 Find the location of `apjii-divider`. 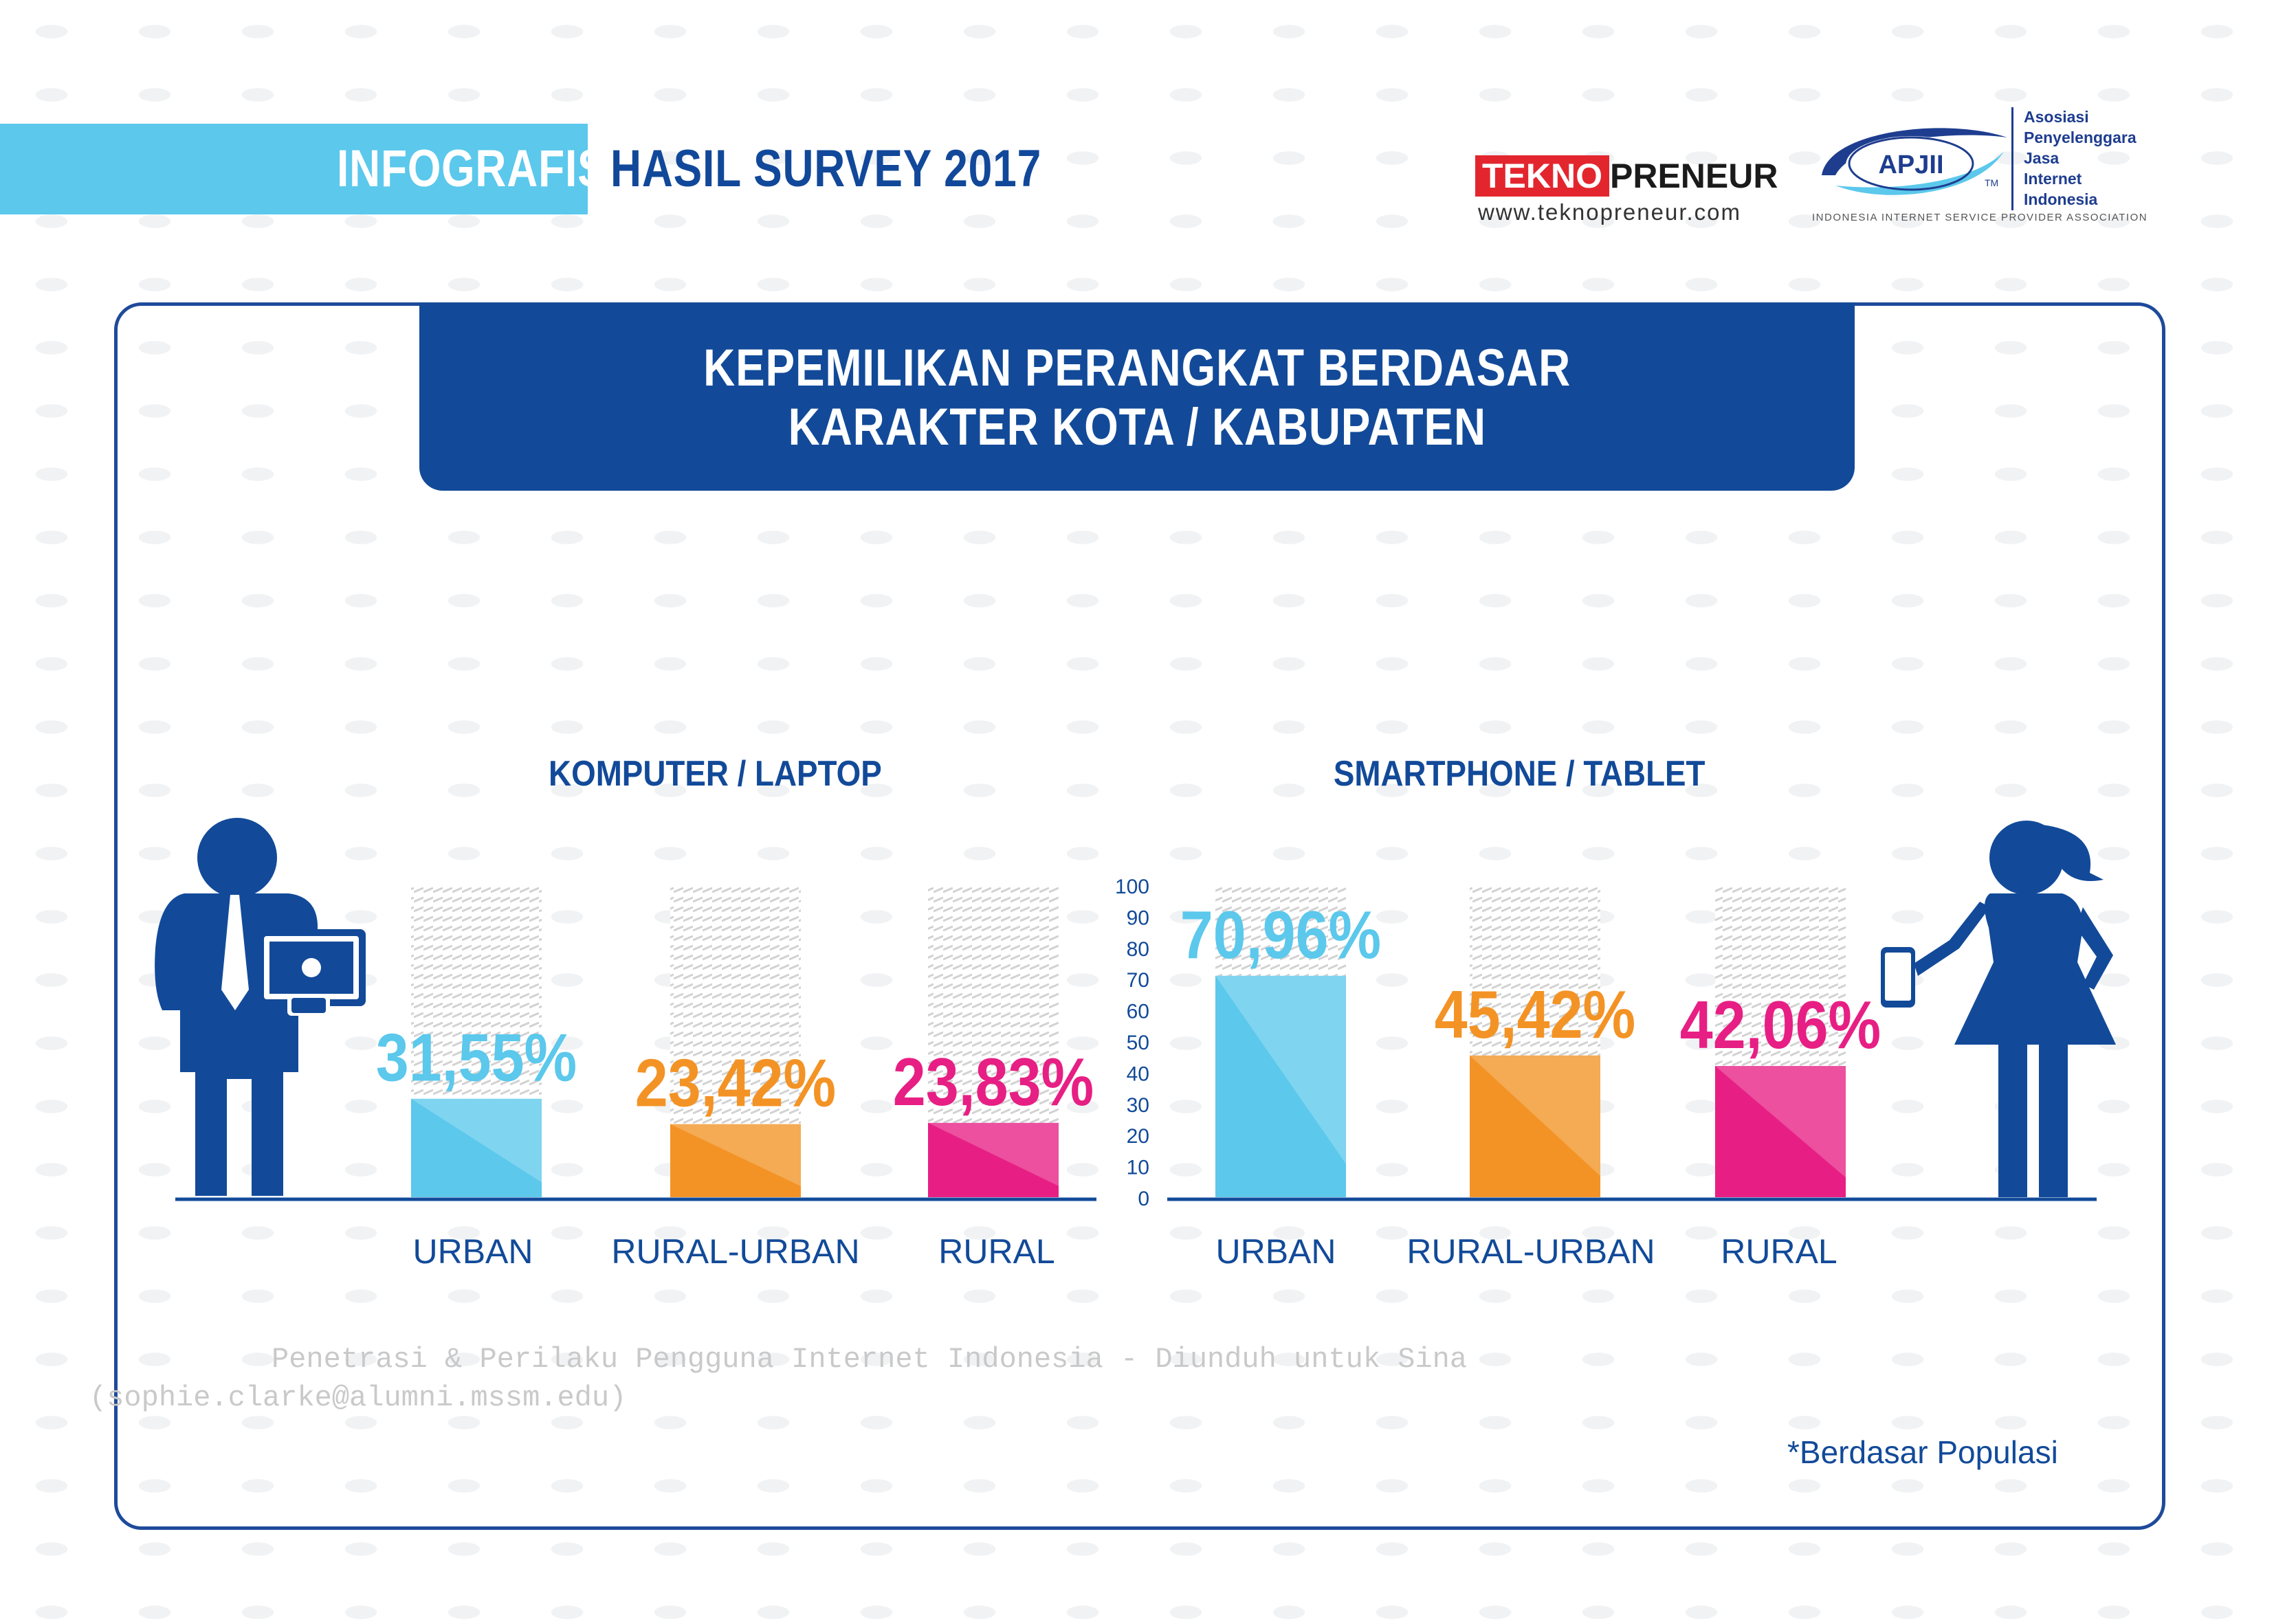

apjii-divider is located at coordinates (2012, 158).